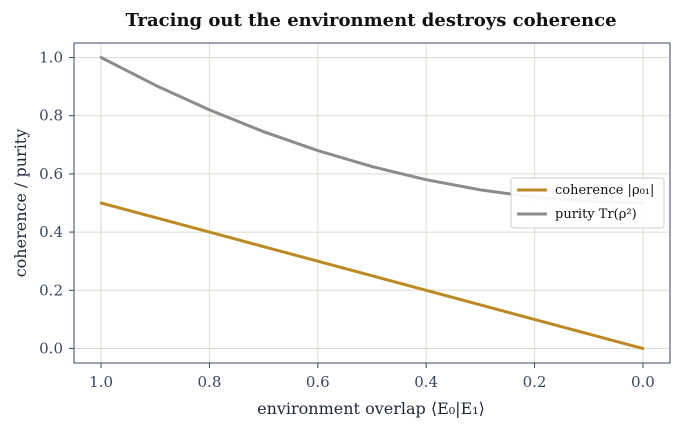 Image resolution: width=680 pixels, height=431 pixels. What do you see at coordinates (604, 190) in the screenshot?
I see `legend-label-coherence: coherence |ρ₀₁|` at bounding box center [604, 190].